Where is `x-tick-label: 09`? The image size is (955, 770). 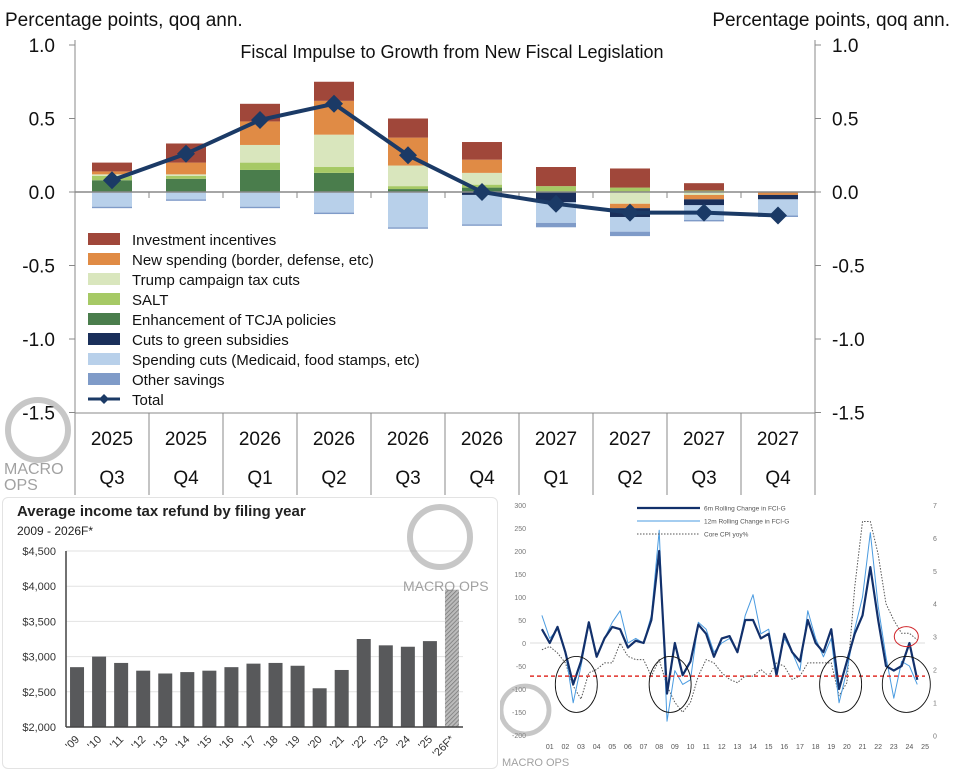 x-tick-label: 09 is located at coordinates (675, 747).